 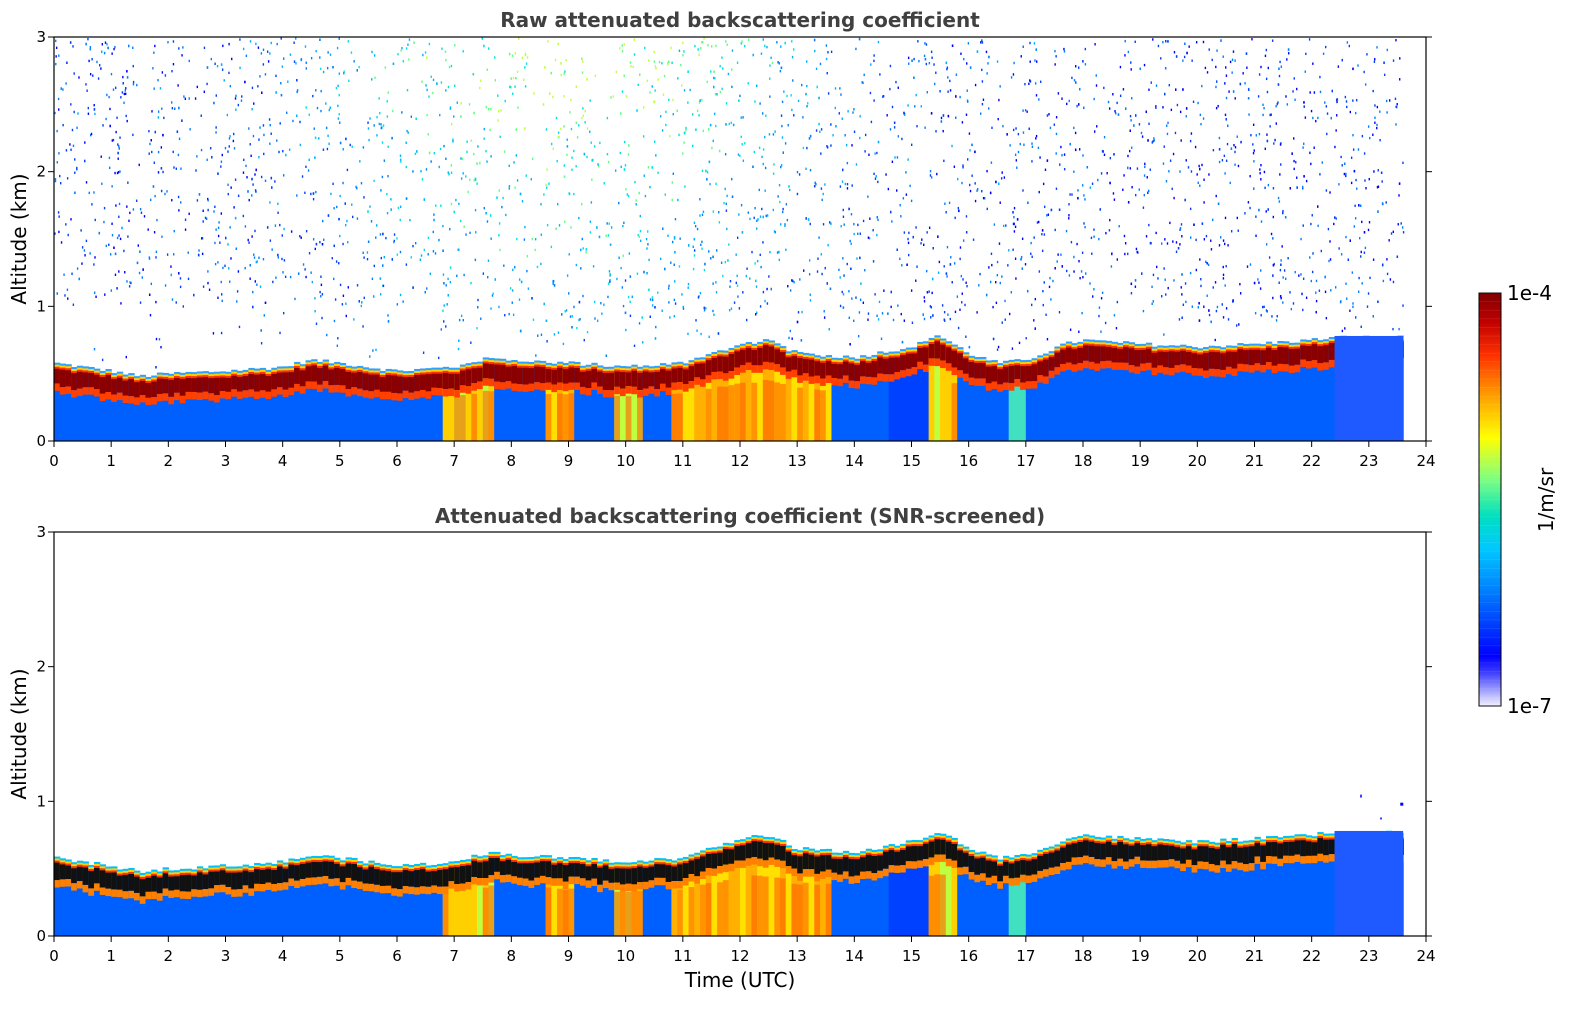 I want to click on x-axis-label: Time (UTC), so click(x=740, y=980).